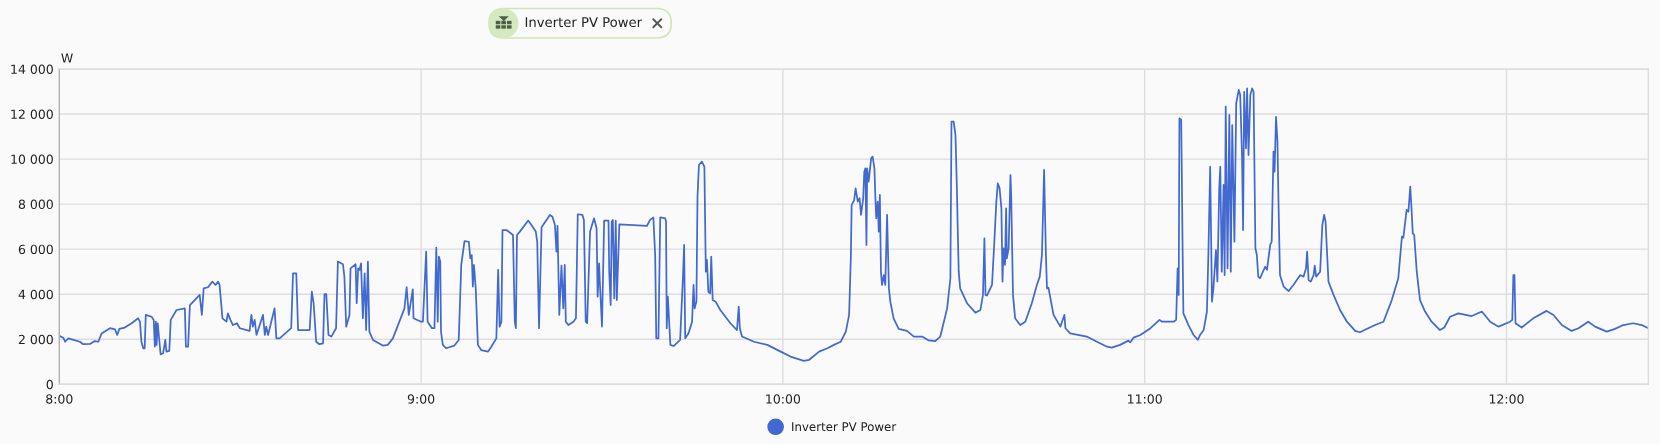 The height and width of the screenshot is (444, 1660). Describe the element at coordinates (35, 204) in the screenshot. I see `y-tick-label: 8 000` at that location.